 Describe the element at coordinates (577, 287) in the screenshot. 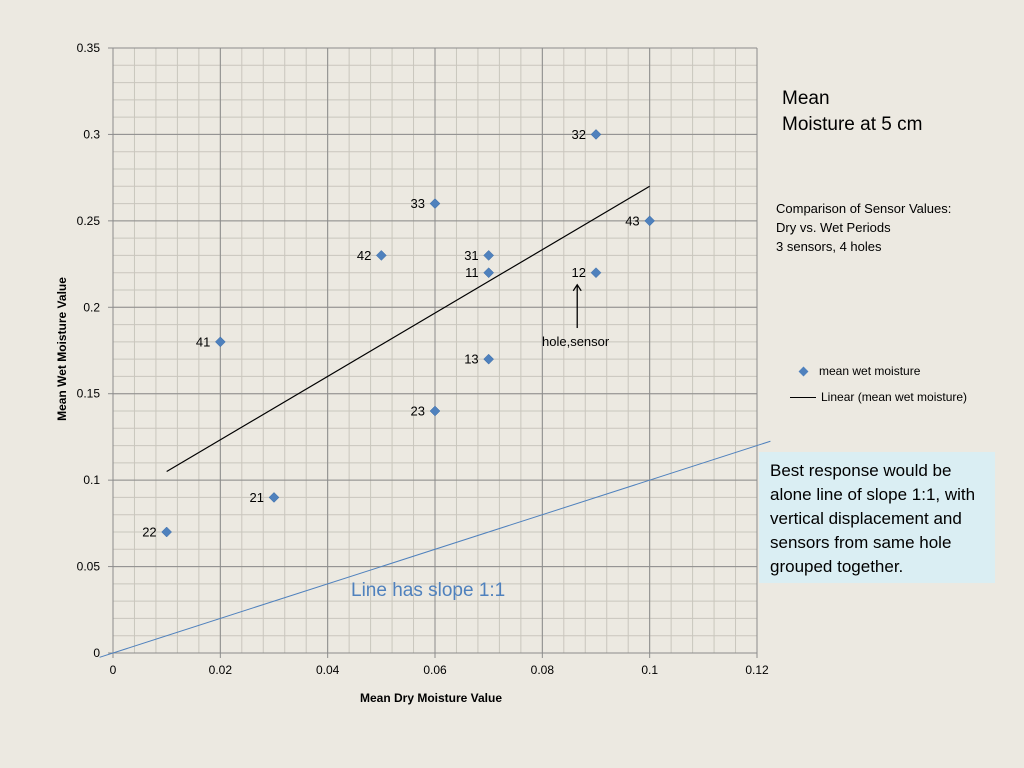

I see `annotation-arrowhead` at that location.